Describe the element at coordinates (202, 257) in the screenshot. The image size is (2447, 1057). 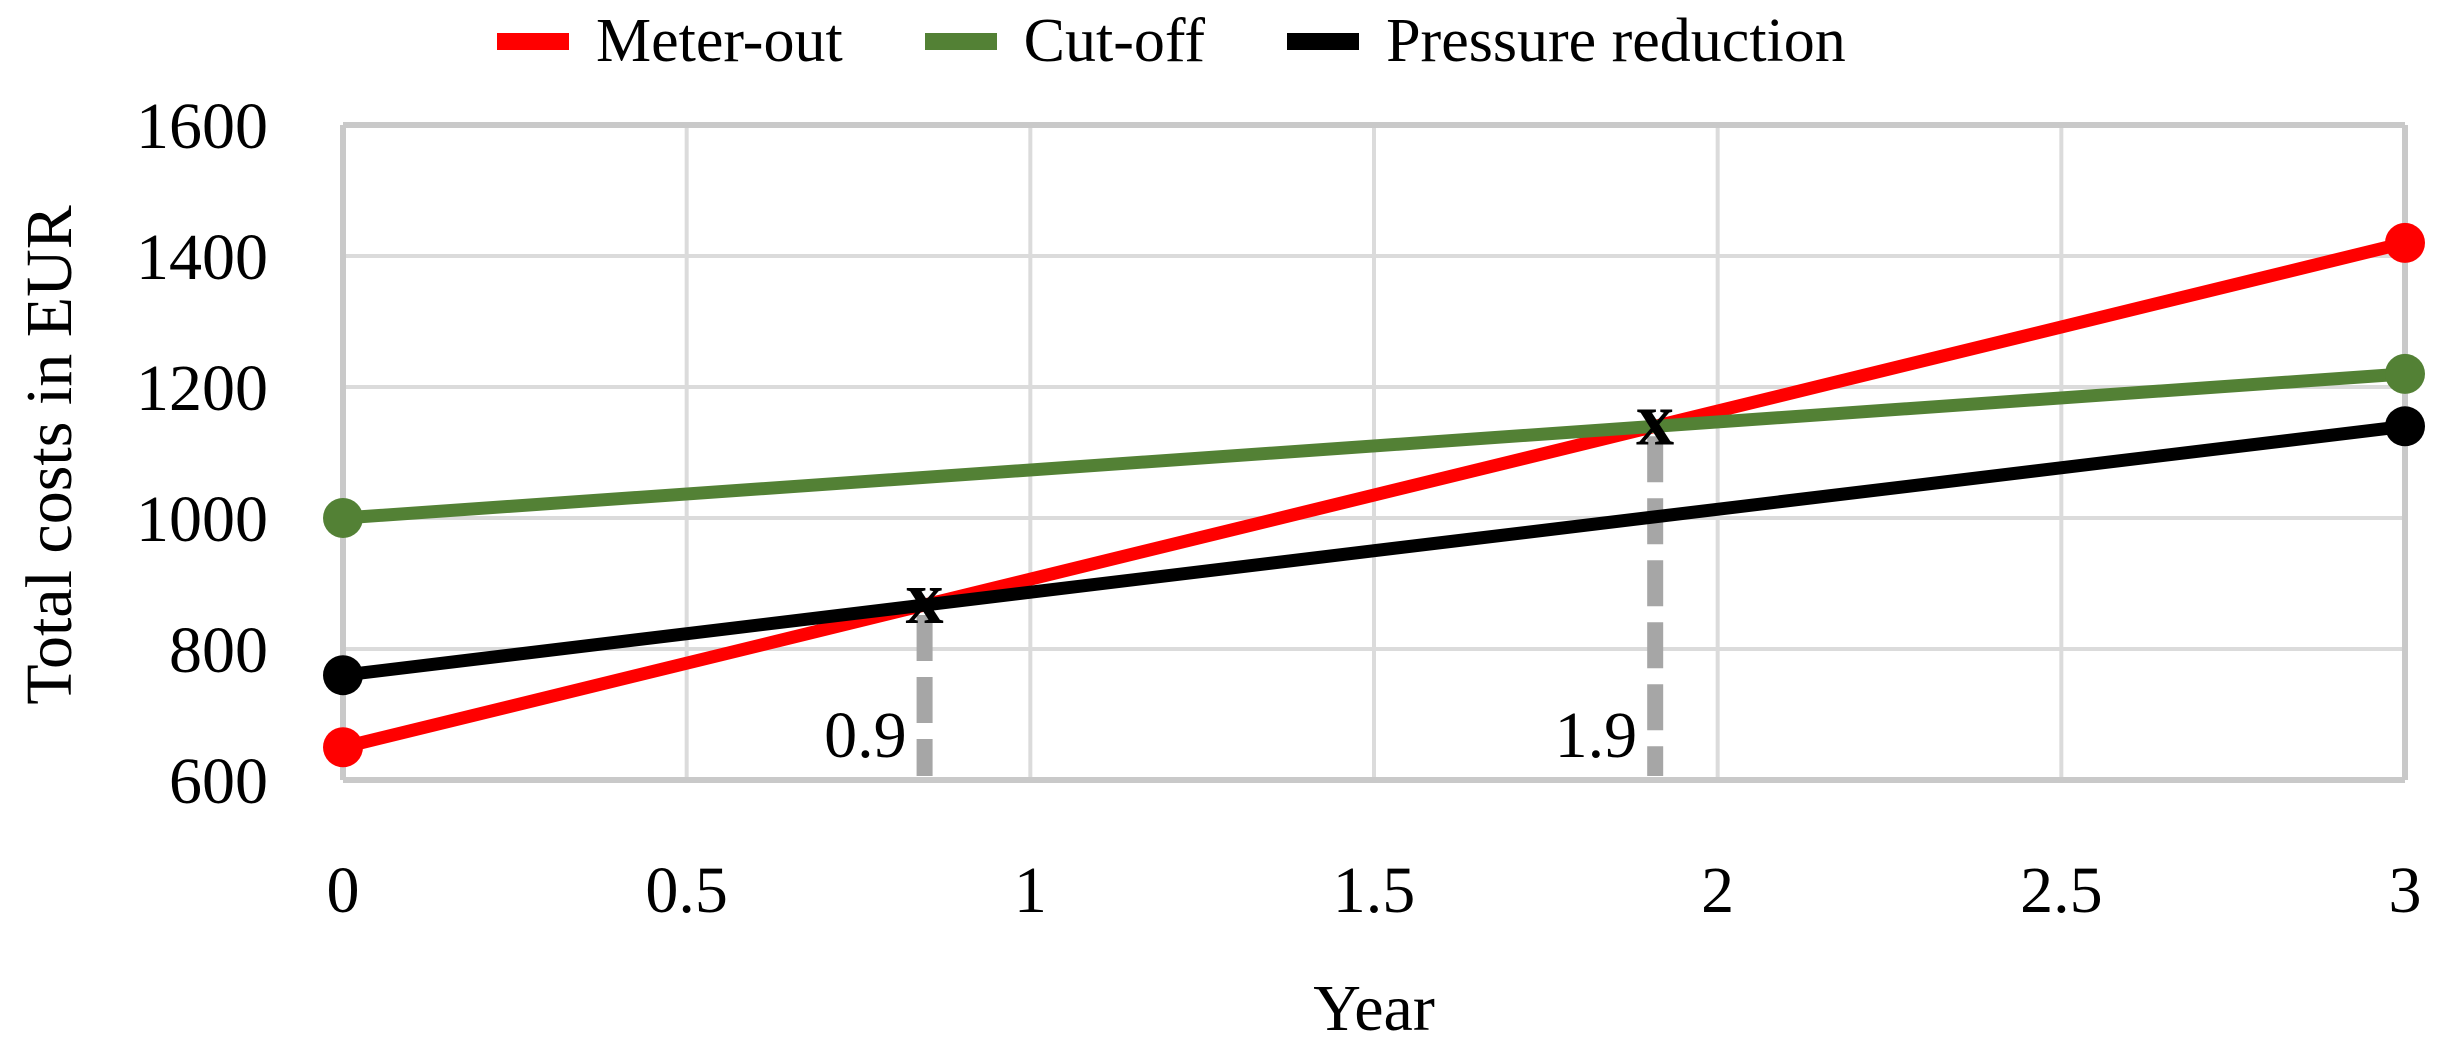
I see `y-tick-label: 1400` at that location.